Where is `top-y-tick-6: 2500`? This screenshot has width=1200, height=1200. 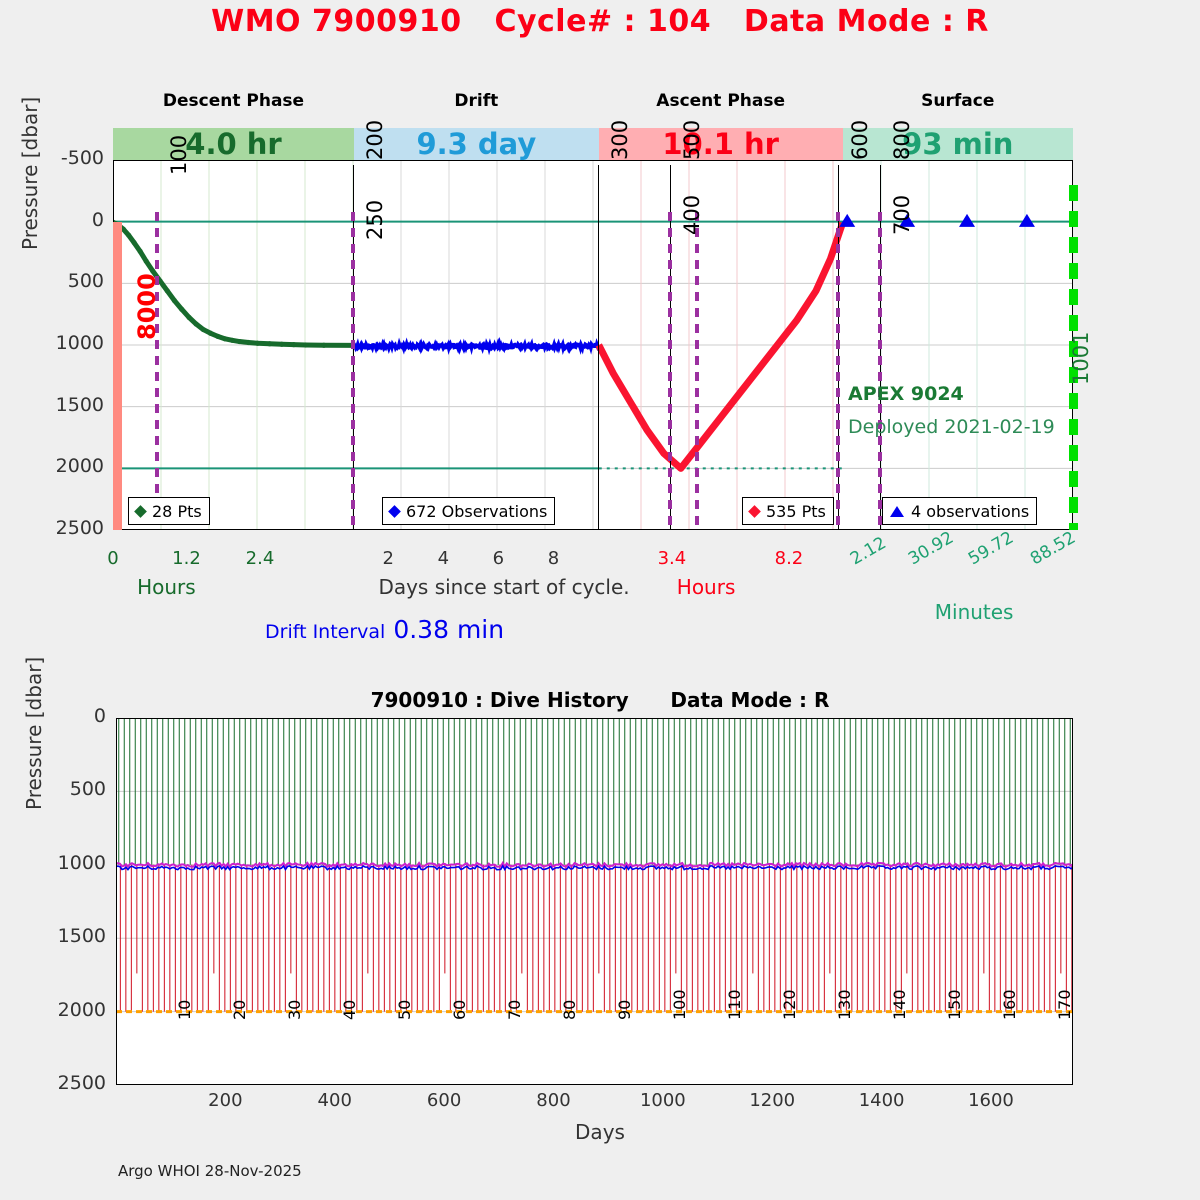 top-y-tick-6: 2500 is located at coordinates (79, 528).